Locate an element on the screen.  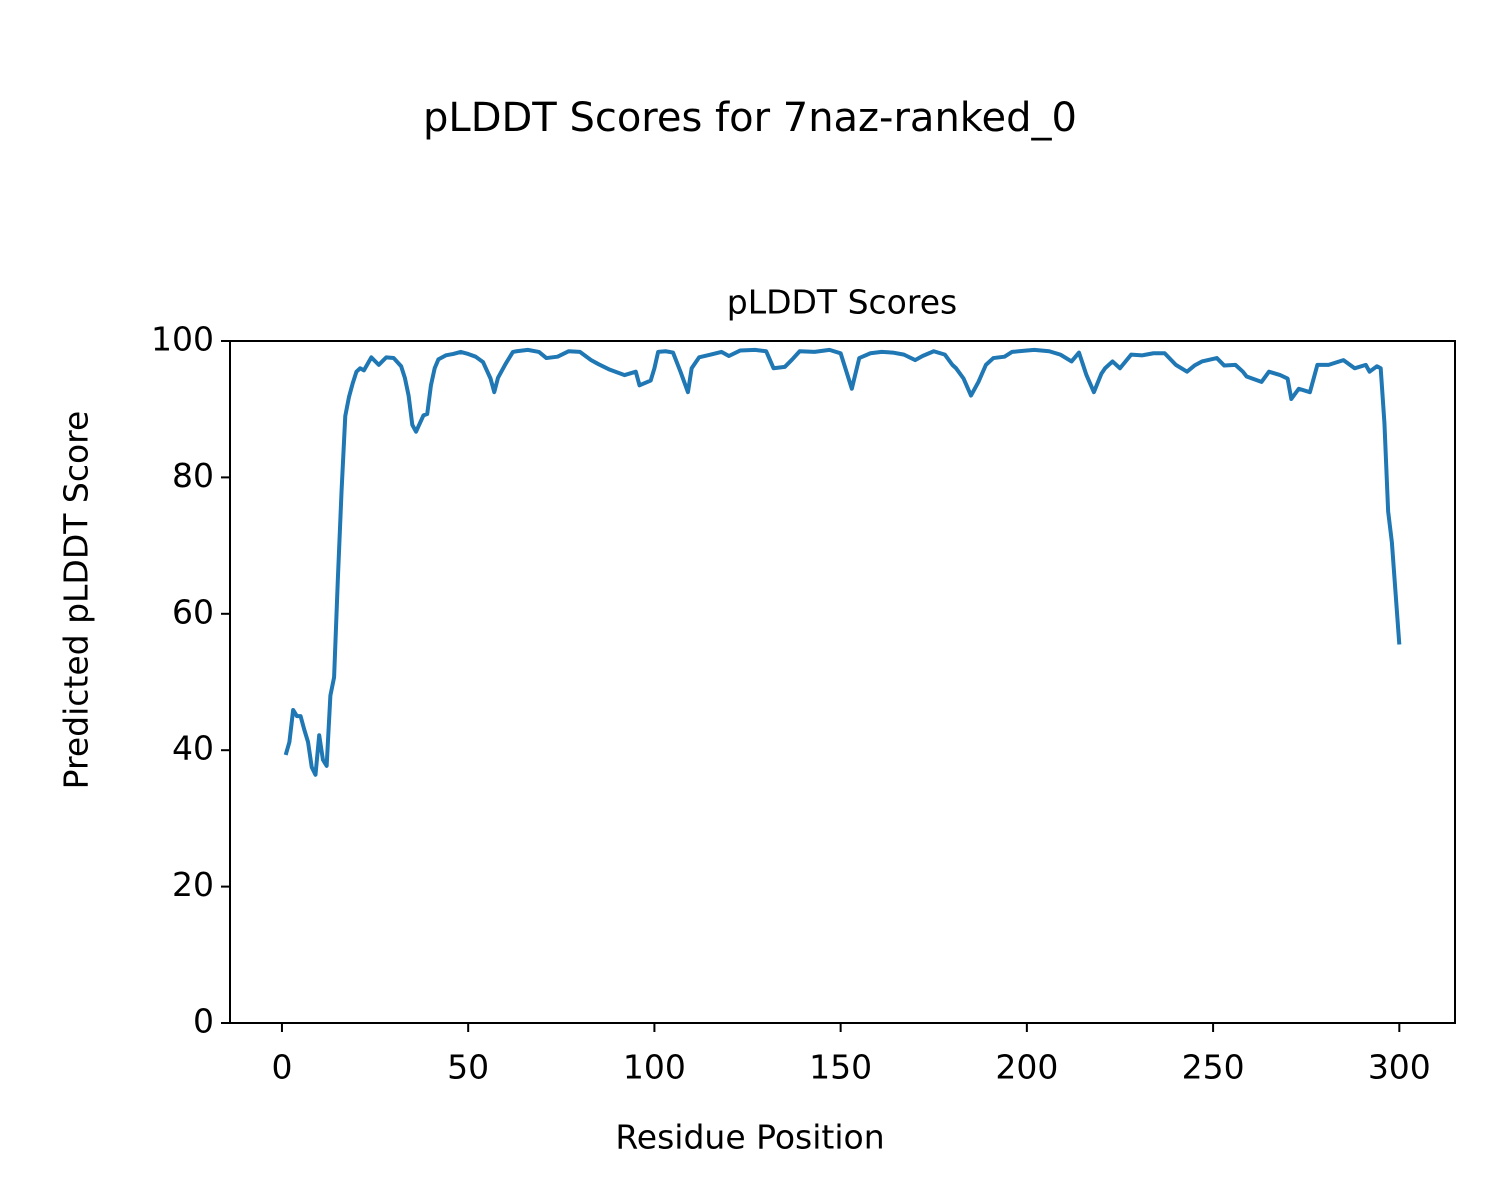
x-tick-label: 200 is located at coordinates (1026, 1067).